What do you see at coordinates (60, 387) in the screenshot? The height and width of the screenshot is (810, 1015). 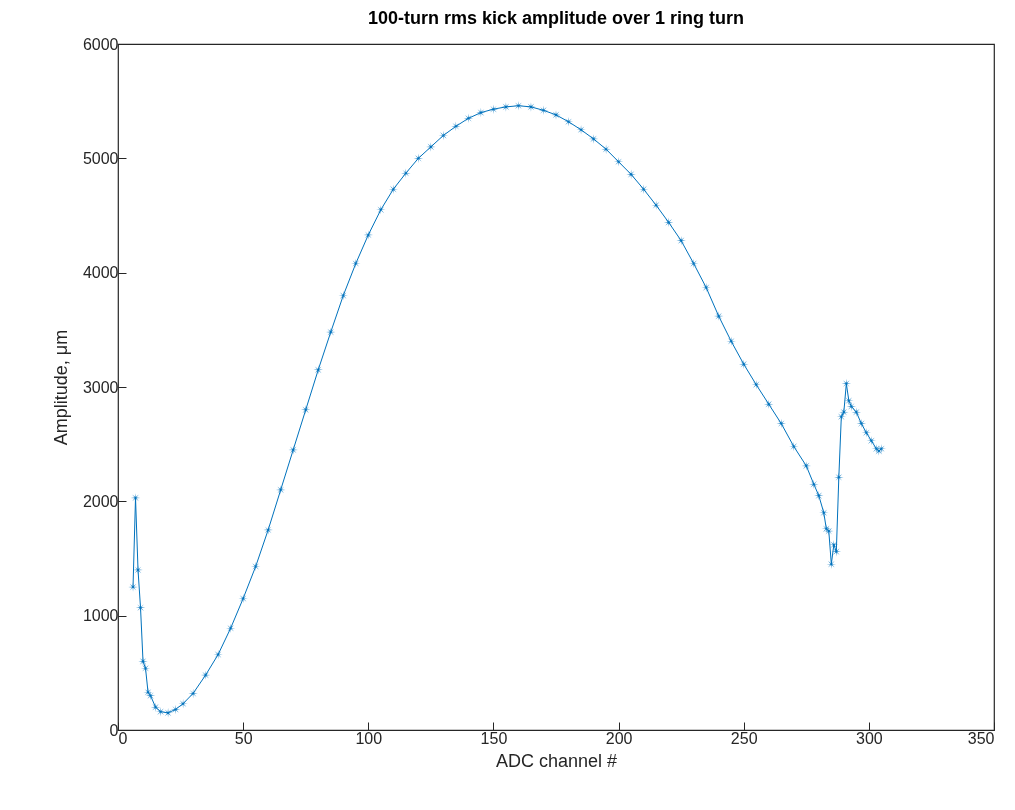 I see `y-axis-title: Amplitude, μm` at bounding box center [60, 387].